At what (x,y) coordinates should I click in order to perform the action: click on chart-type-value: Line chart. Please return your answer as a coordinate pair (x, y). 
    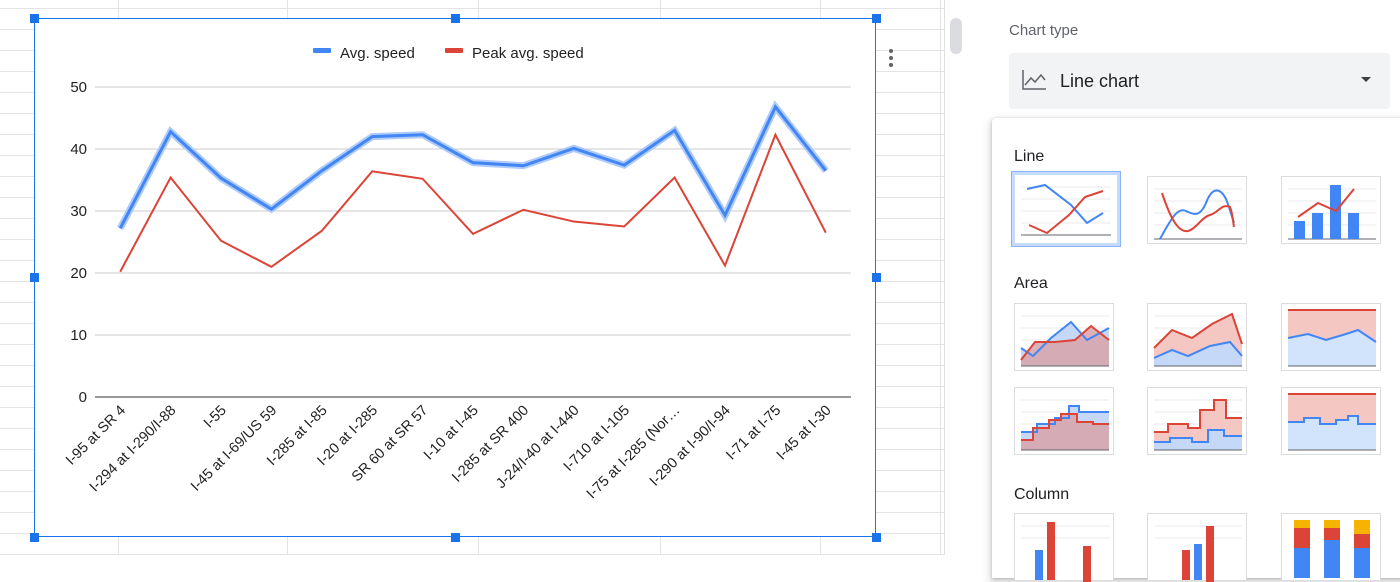
    Looking at the image, I should click on (1100, 81).